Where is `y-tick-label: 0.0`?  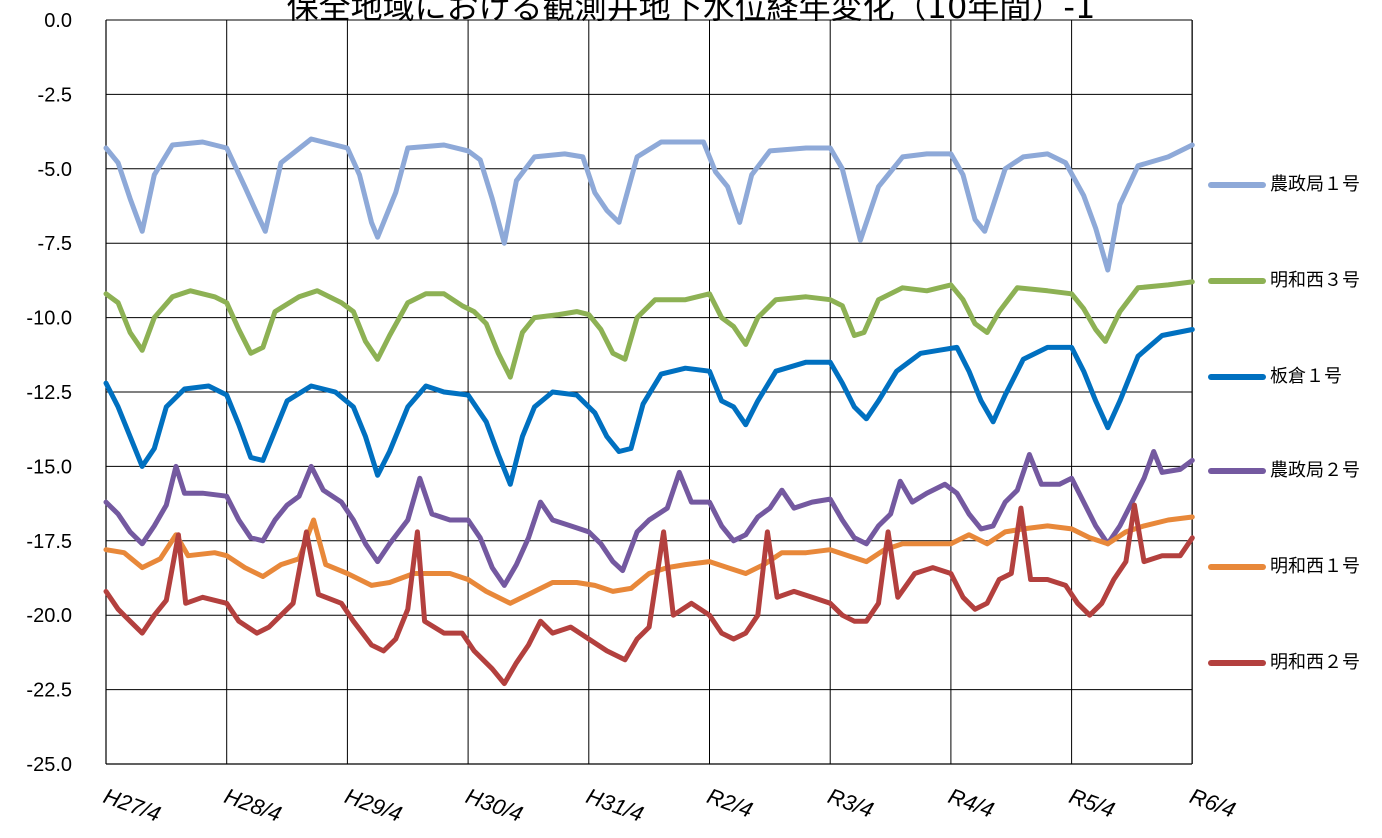
y-tick-label: 0.0 is located at coordinates (58, 21).